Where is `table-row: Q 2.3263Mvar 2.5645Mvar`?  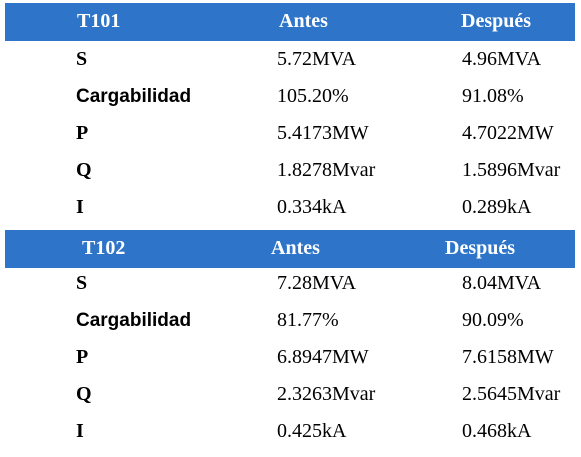
table-row: Q 2.3263Mvar 2.5645Mvar is located at coordinates (290, 394).